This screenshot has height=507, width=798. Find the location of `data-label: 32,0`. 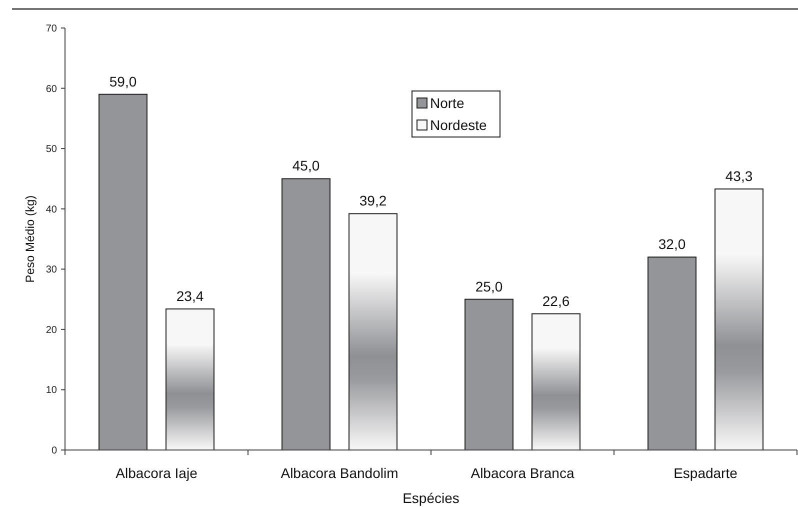

data-label: 32,0 is located at coordinates (672, 244).